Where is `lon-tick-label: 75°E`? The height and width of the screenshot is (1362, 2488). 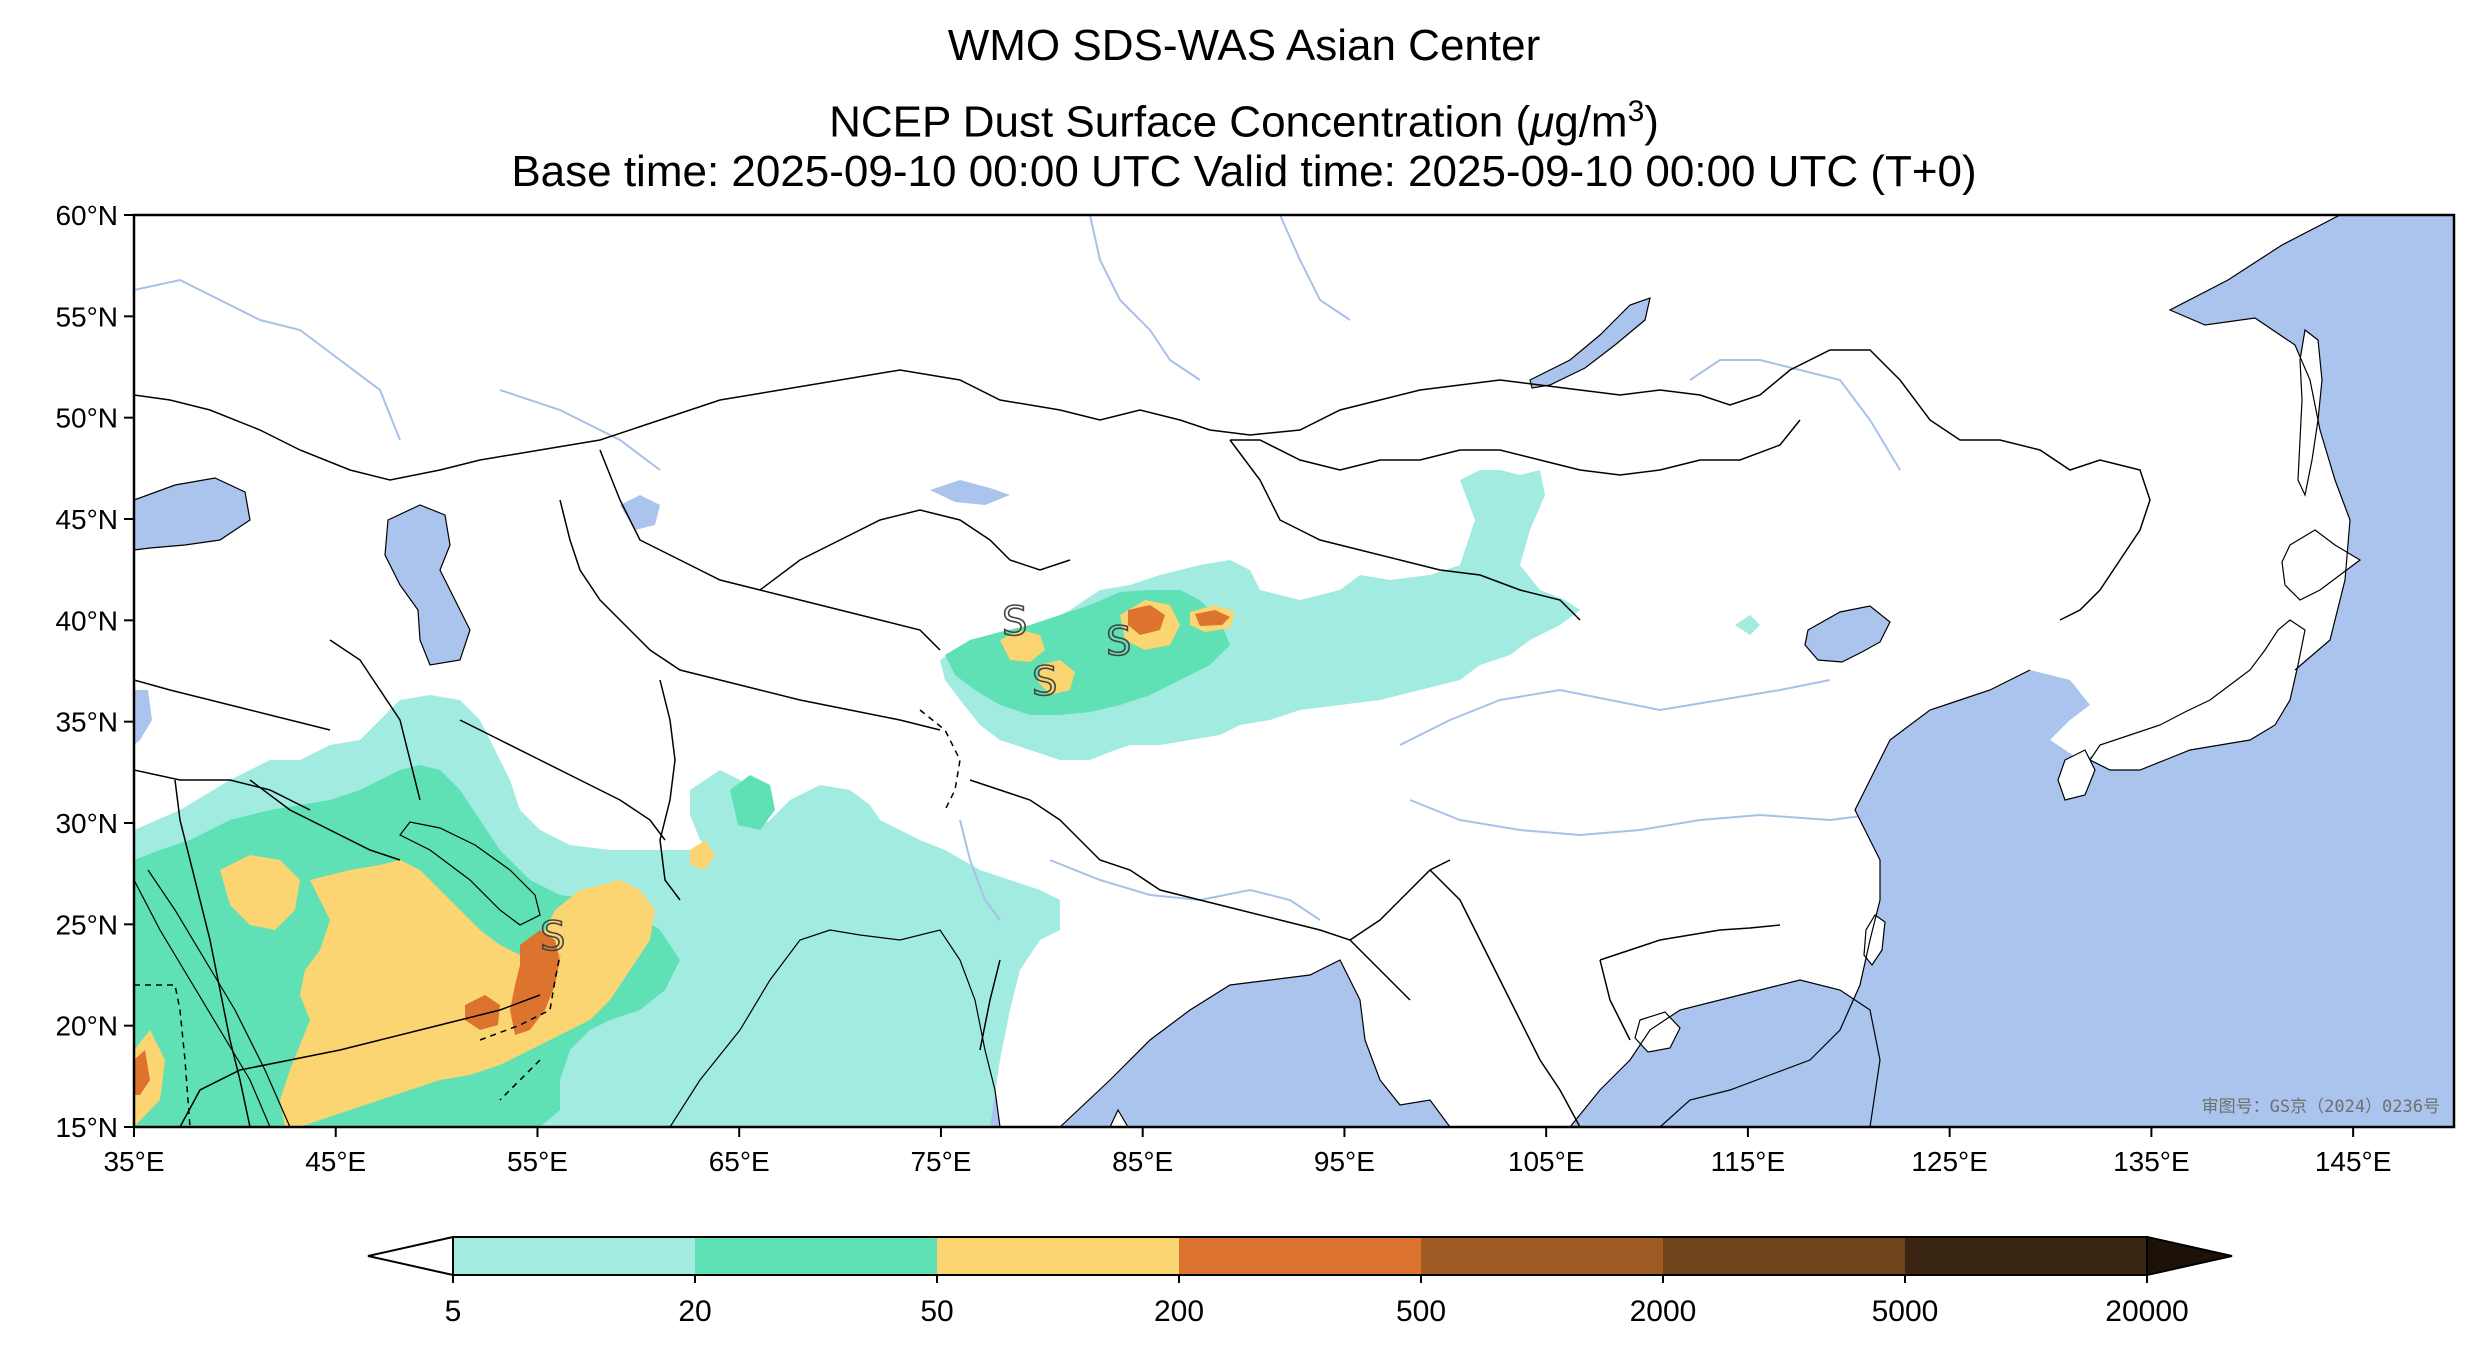 lon-tick-label: 75°E is located at coordinates (940, 1161).